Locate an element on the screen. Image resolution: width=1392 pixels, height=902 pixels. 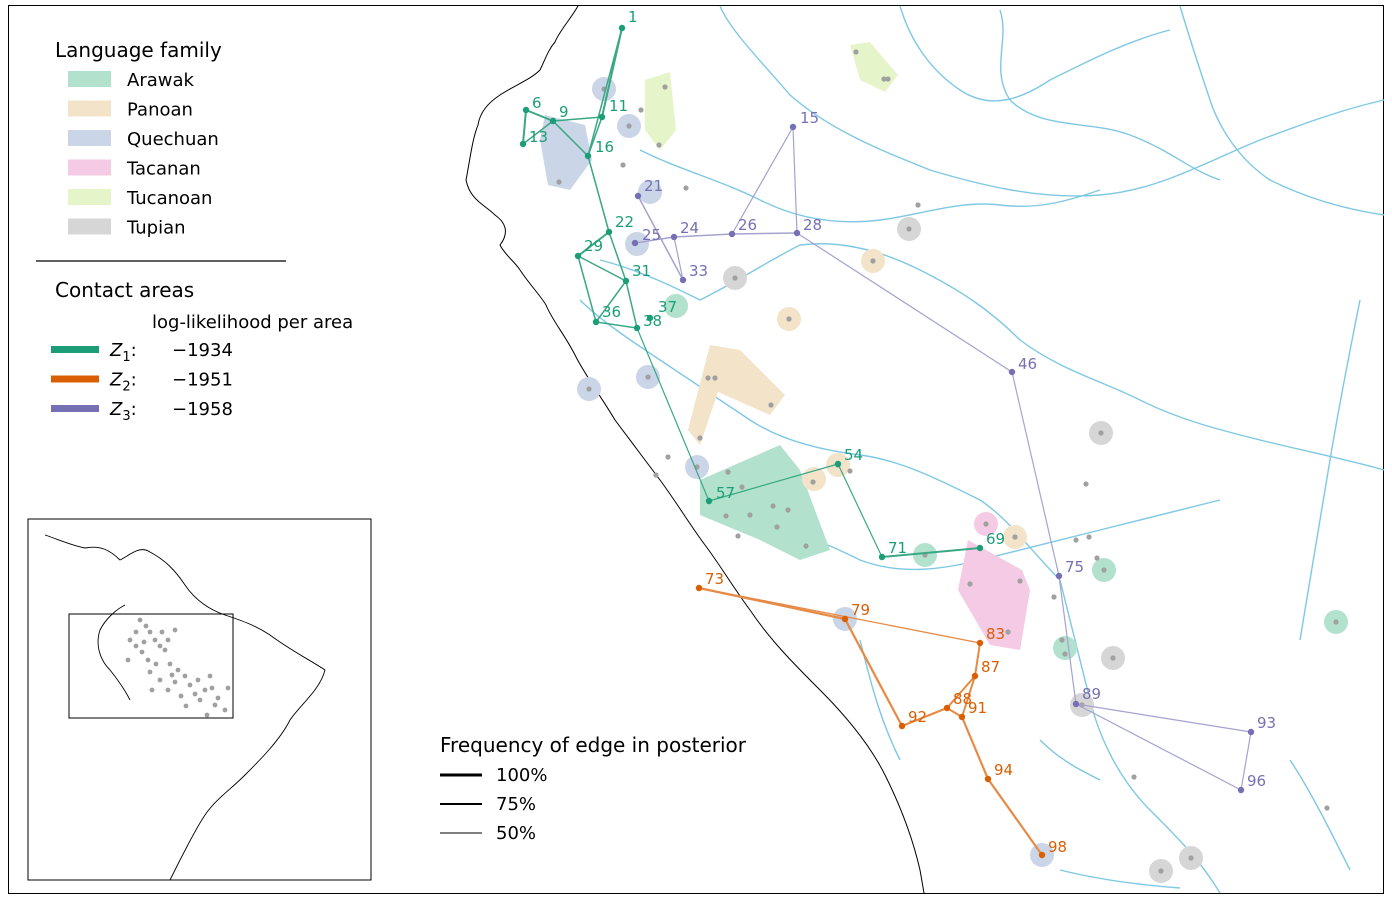
node-label-6: 6 is located at coordinates (537, 103).